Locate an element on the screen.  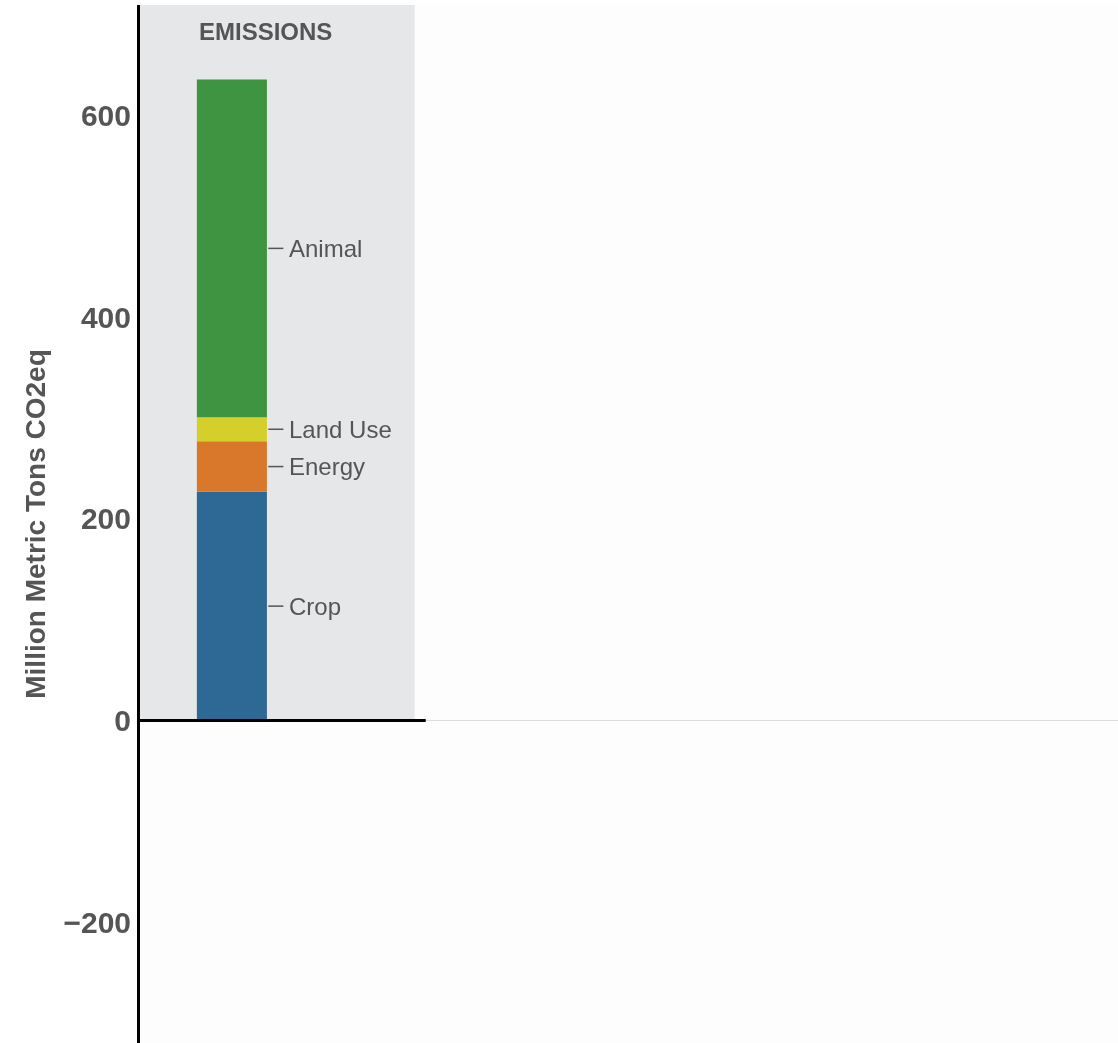
y-tick-label: −200 is located at coordinates (97, 922).